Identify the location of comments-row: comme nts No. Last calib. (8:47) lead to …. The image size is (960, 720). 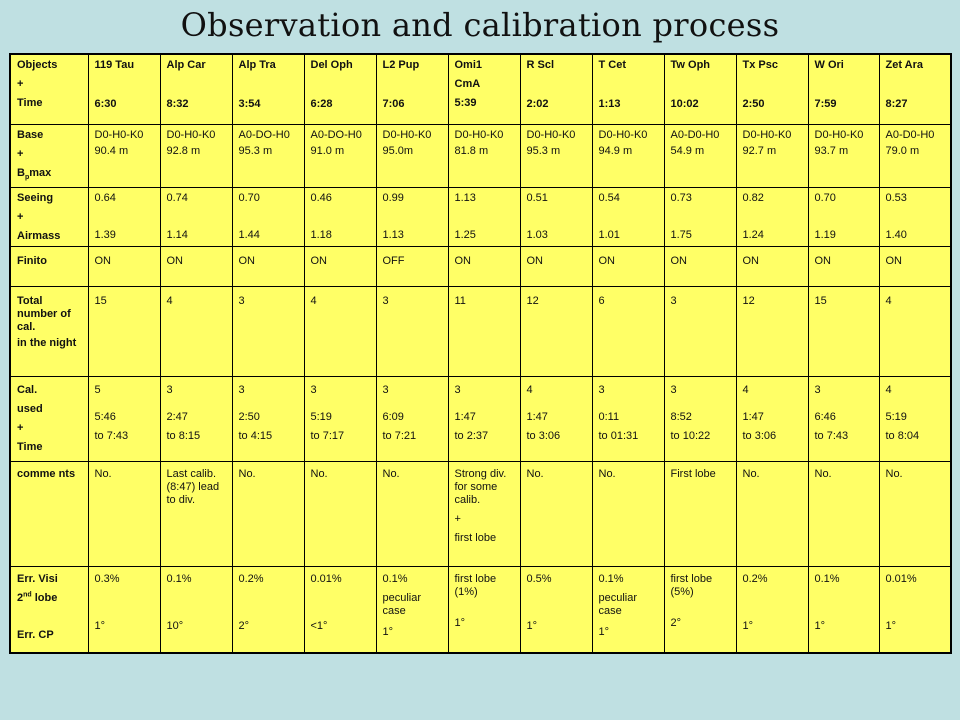
(480, 513).